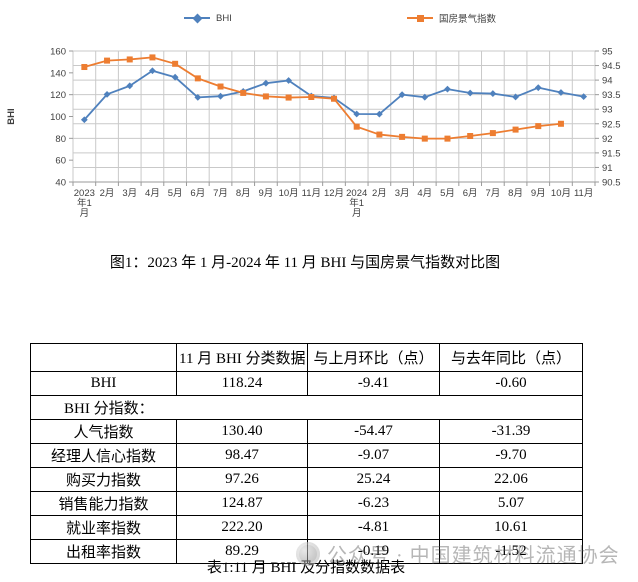  What do you see at coordinates (468, 19) in the screenshot?
I see `legend-label-climate-index: 国房景气指数` at bounding box center [468, 19].